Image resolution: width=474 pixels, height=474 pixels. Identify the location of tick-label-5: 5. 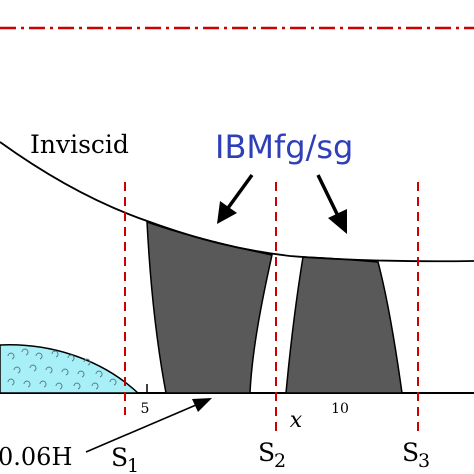
(145, 409).